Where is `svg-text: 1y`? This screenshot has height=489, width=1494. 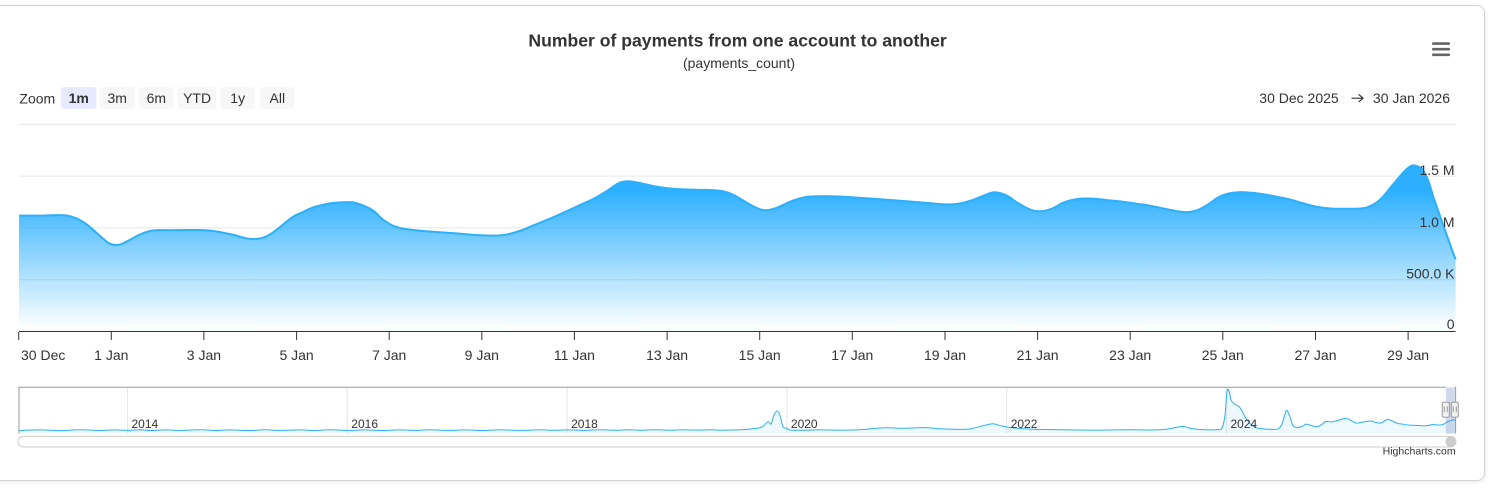
svg-text: 1y is located at coordinates (237, 98).